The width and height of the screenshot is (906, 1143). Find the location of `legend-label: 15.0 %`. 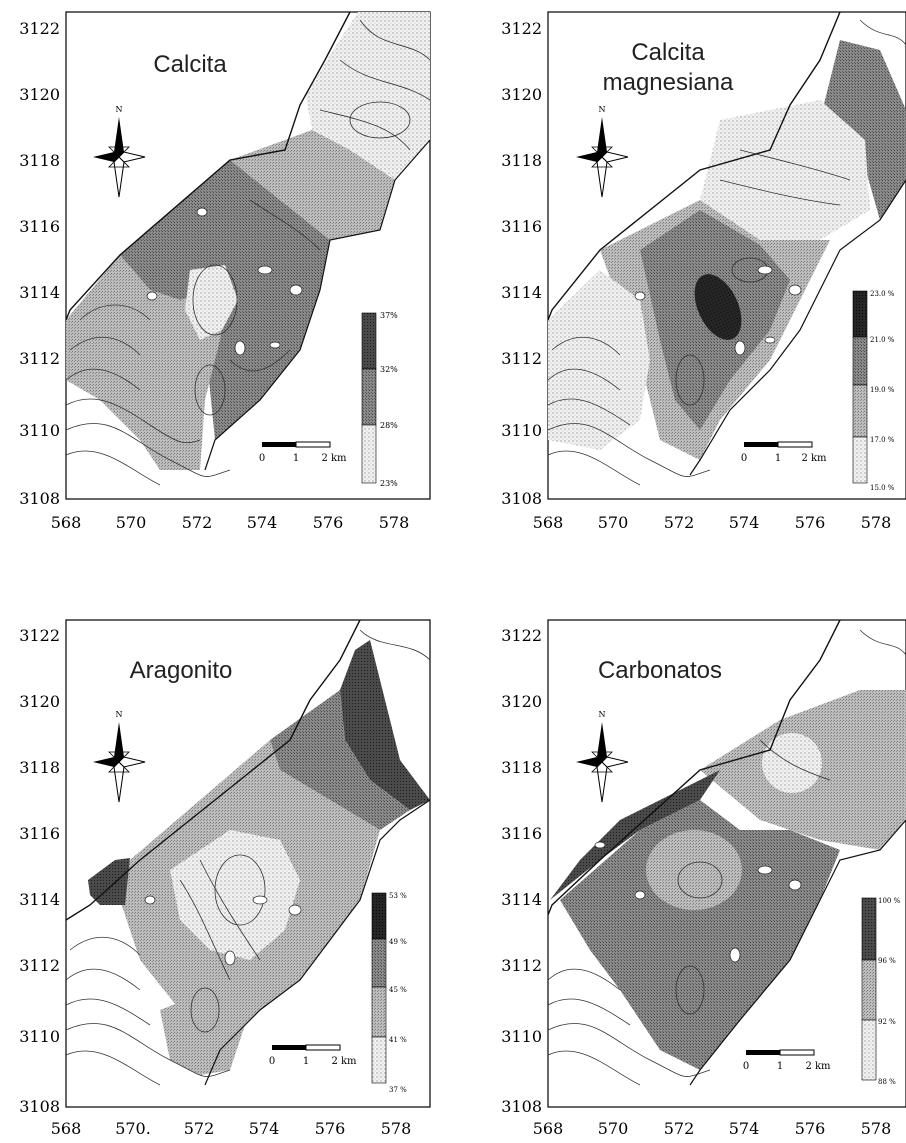

legend-label: 15.0 % is located at coordinates (882, 488).